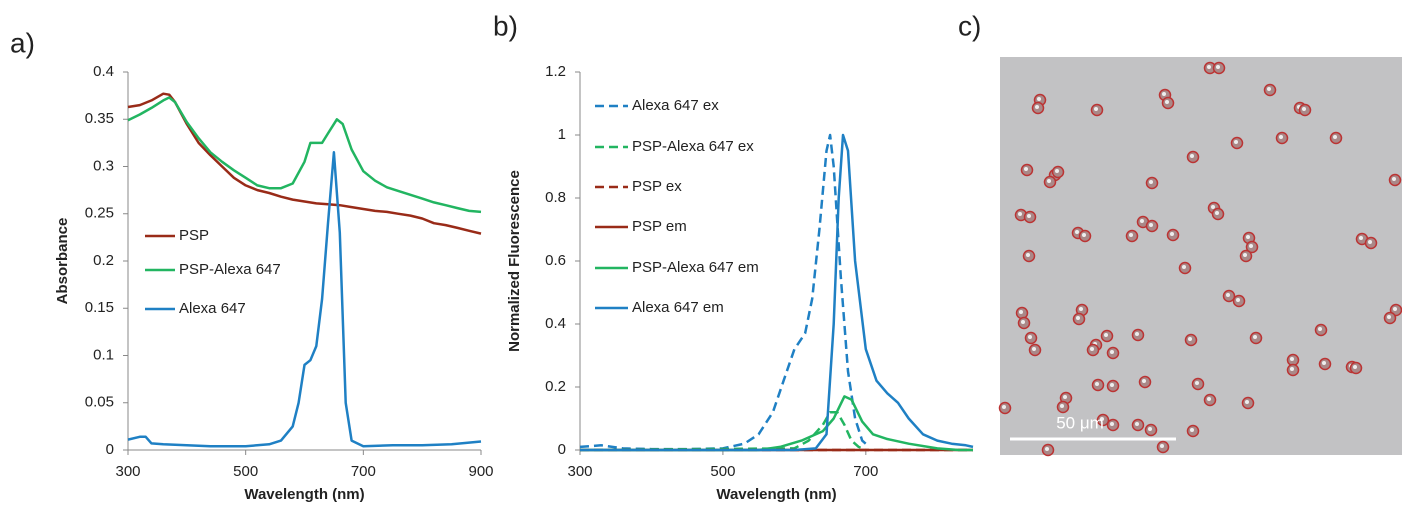 This screenshot has height=515, width=1402. I want to click on y-tick-label: 0.05, so click(99, 402).